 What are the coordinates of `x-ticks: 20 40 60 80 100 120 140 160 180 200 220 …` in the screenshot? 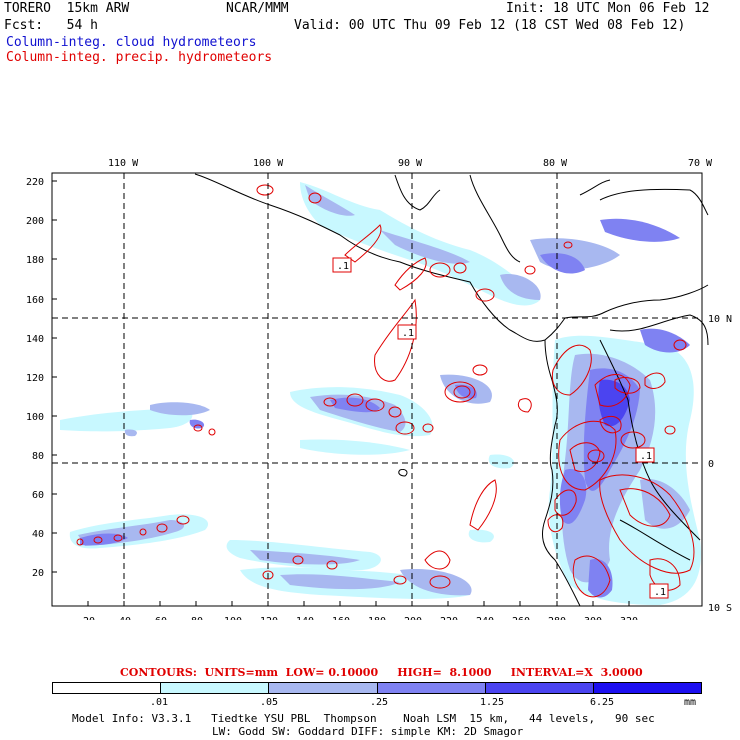 It's located at (360, 618).